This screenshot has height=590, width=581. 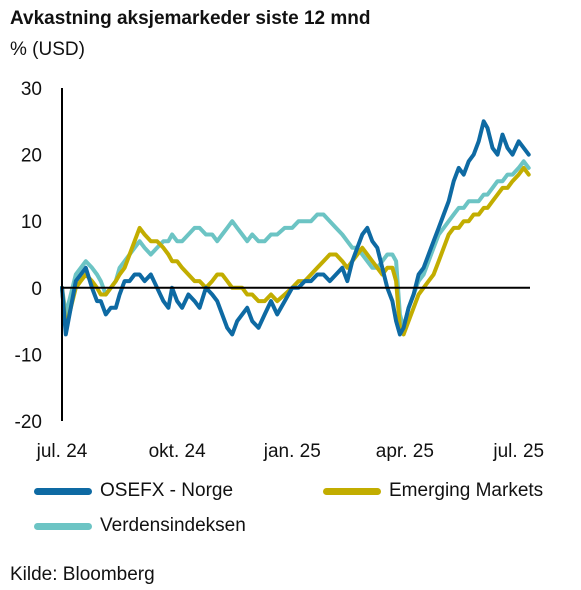 What do you see at coordinates (466, 490) in the screenshot?
I see `legend-label-emerging-markets: Emerging Markets` at bounding box center [466, 490].